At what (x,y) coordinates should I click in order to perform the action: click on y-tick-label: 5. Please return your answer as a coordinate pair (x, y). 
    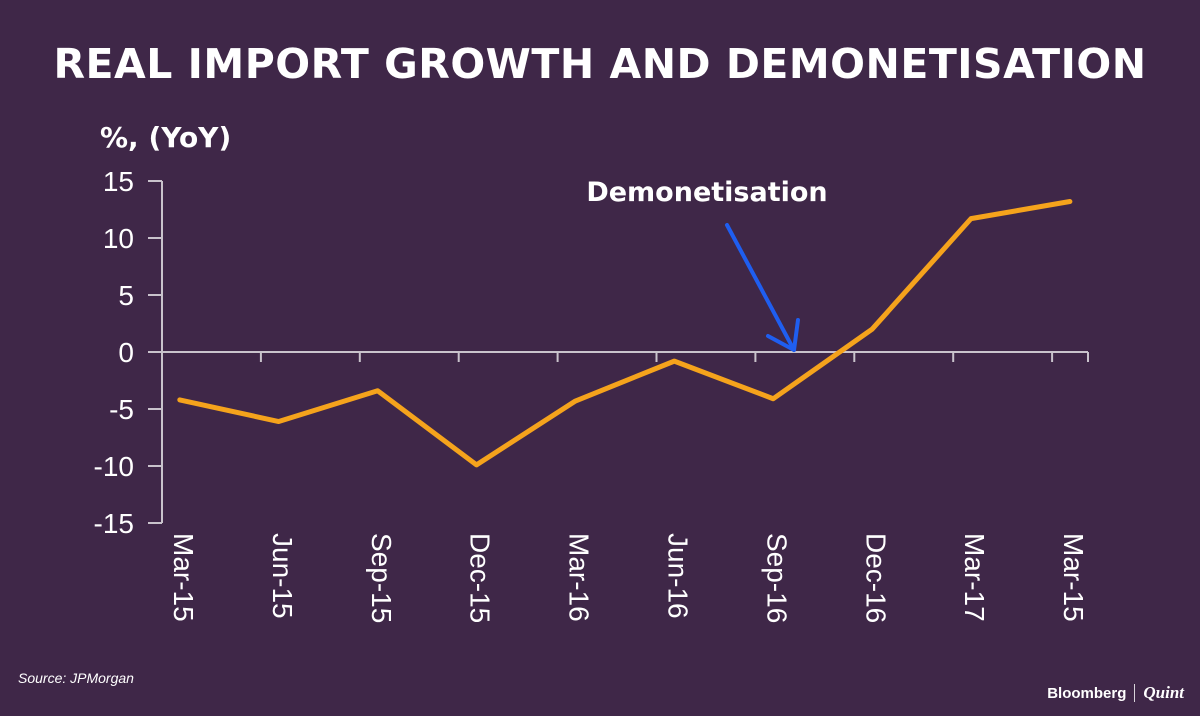
    Looking at the image, I should click on (126, 295).